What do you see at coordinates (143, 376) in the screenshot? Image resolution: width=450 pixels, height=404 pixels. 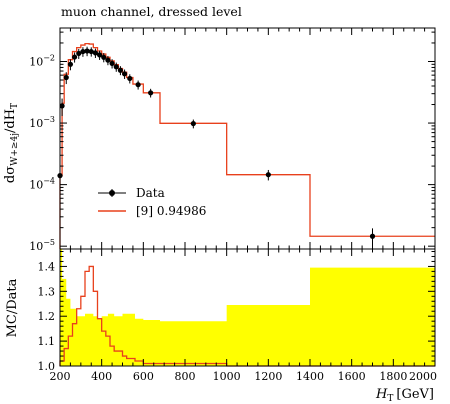 I see `x-tick-label-2: 600` at bounding box center [143, 376].